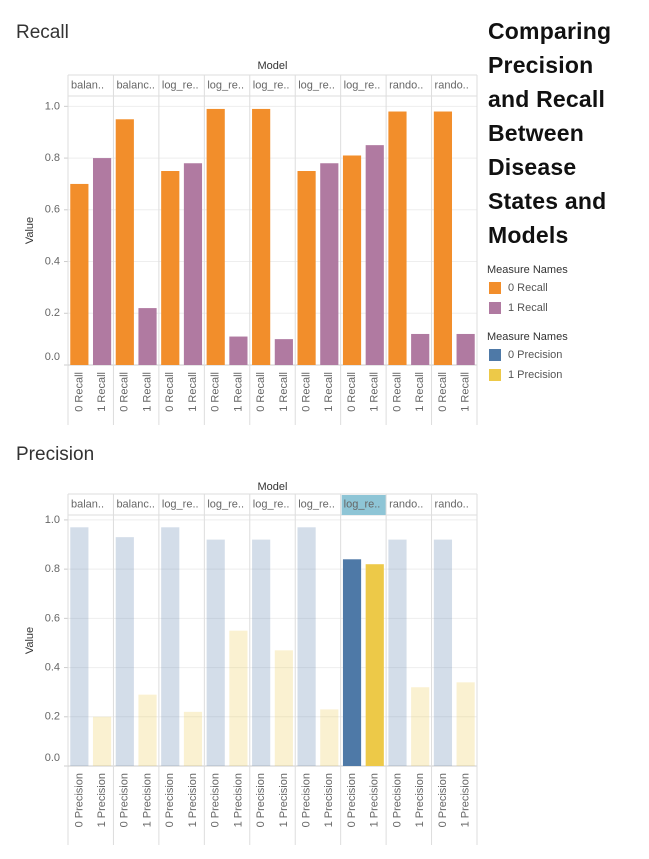 This screenshot has height=859, width=649. What do you see at coordinates (535, 375) in the screenshot?
I see `legend-entry: 1 Precision` at bounding box center [535, 375].